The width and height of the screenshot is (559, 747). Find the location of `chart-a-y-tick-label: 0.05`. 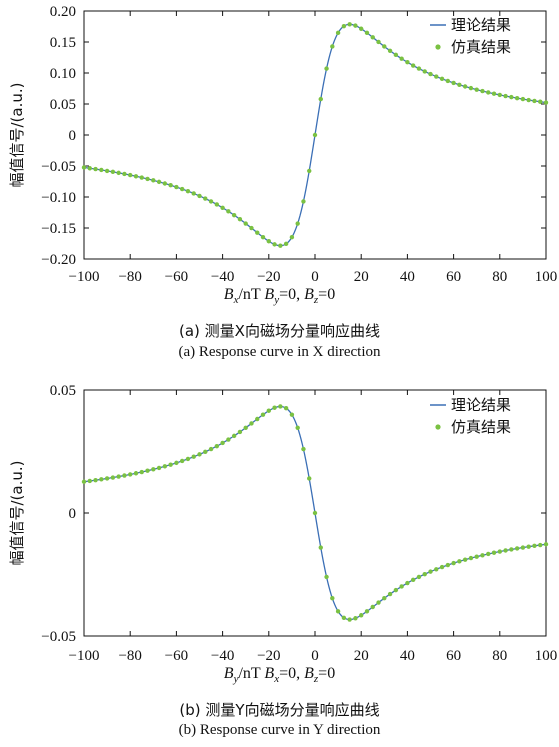

chart-a-y-tick-label: 0.05 is located at coordinates (63, 105).